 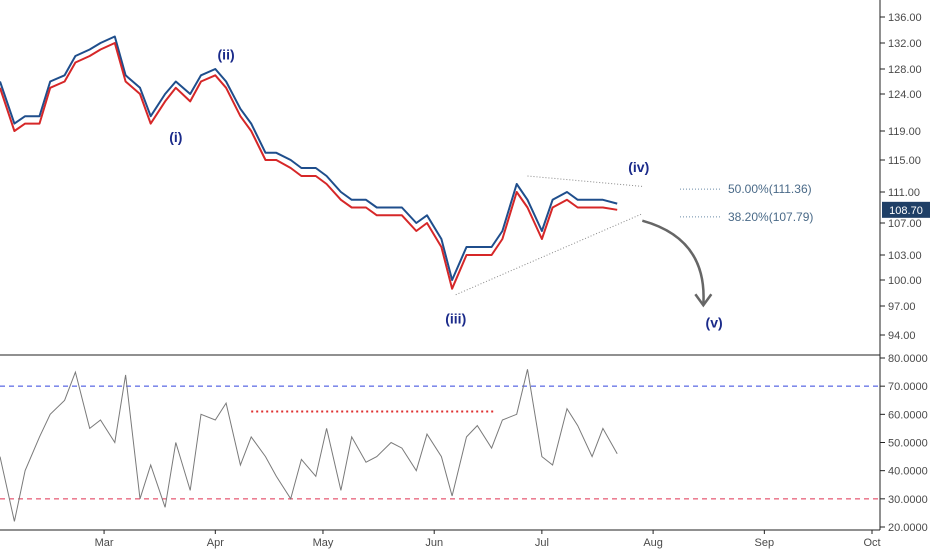 I want to click on wave-label: (v), so click(x=714, y=322).